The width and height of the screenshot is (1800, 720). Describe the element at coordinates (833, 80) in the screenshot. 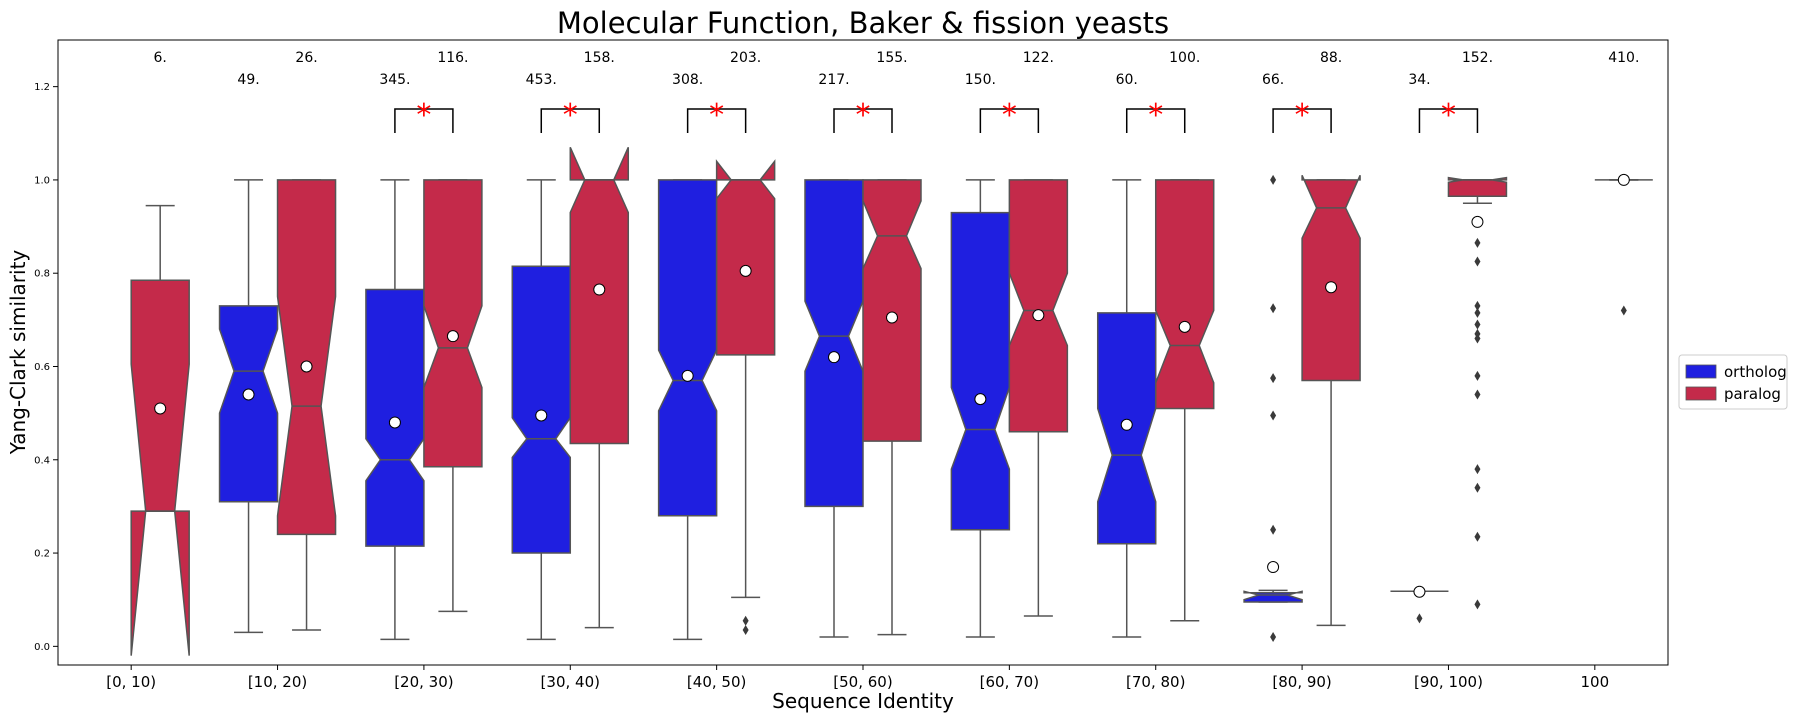

I see `ortholog-count-label: 217.` at that location.